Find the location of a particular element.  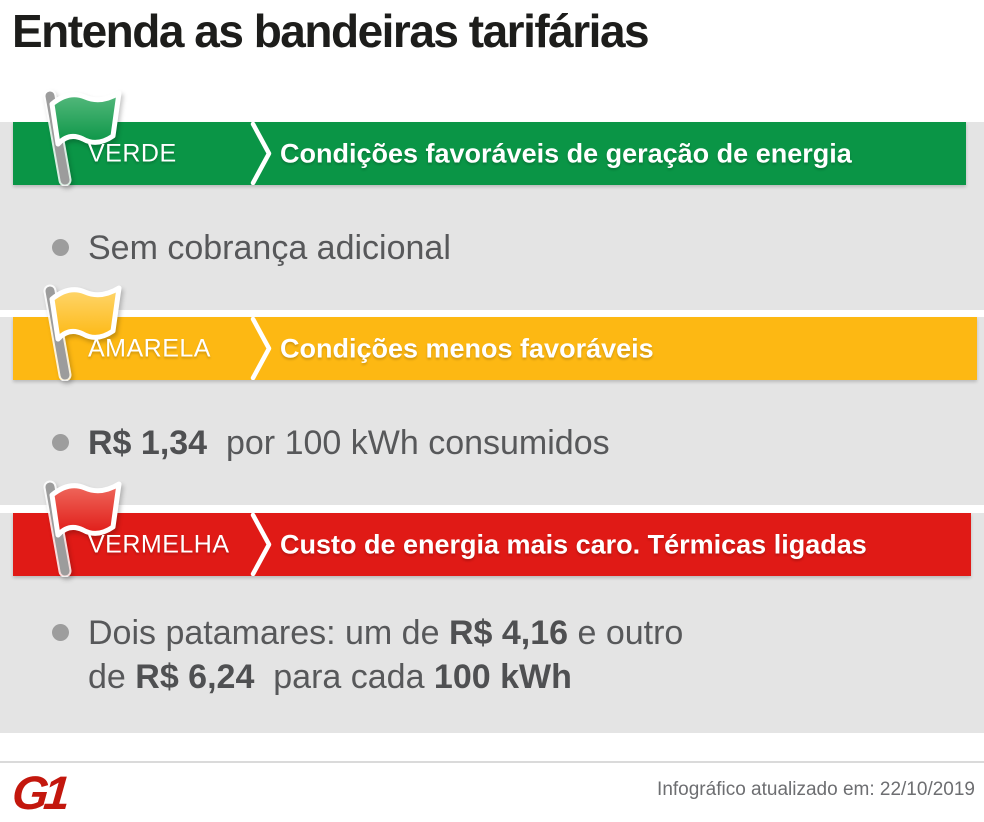

bullet-item: Sem cobrança adicional is located at coordinates (225, 248).